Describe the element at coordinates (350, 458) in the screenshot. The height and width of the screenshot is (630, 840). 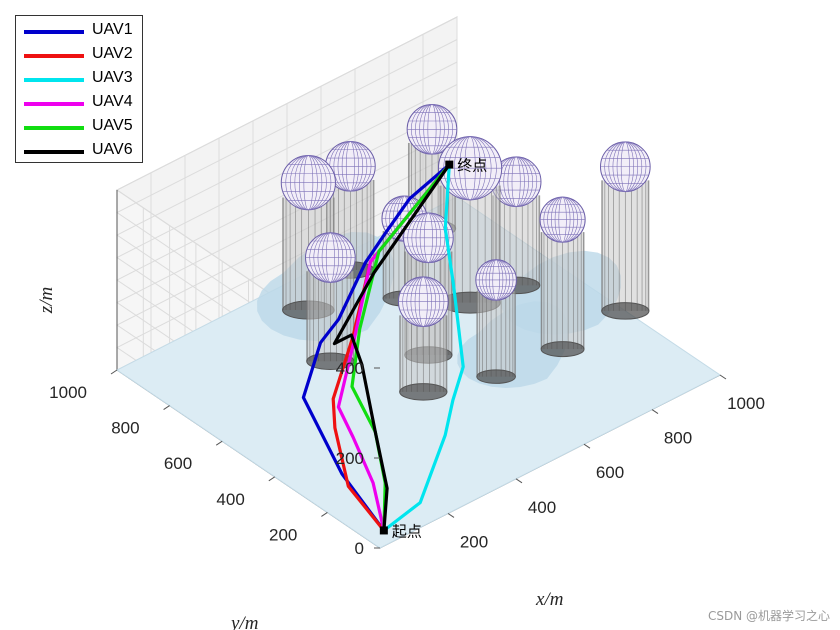
I see `z-tick-label: 200` at that location.